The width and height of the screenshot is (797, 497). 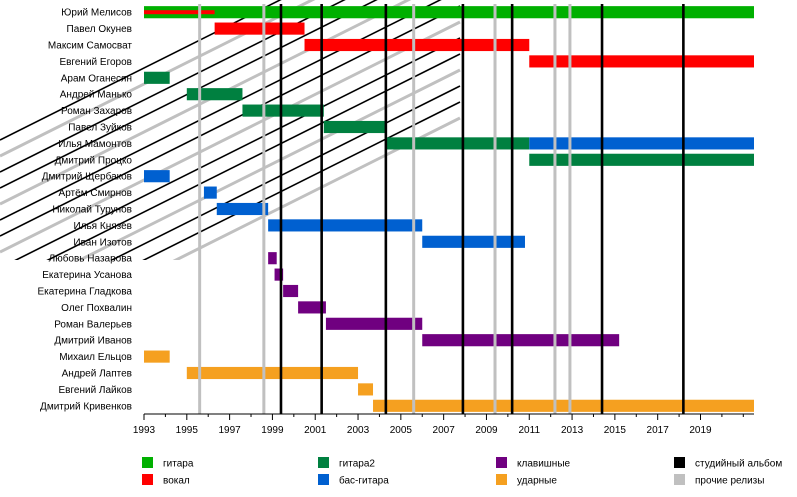 What do you see at coordinates (323, 479) in the screenshot?
I see `legend-swatch-bass` at bounding box center [323, 479].